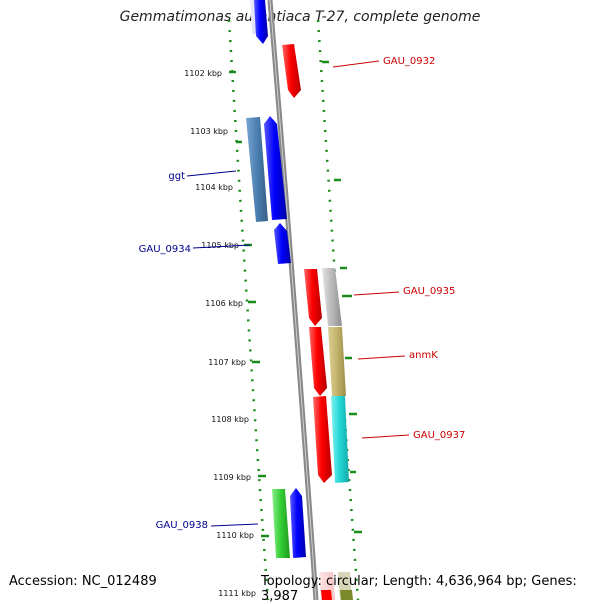 This screenshot has height=604, width=600. I want to click on gene-arrow-anmk-olive, so click(337, 361).